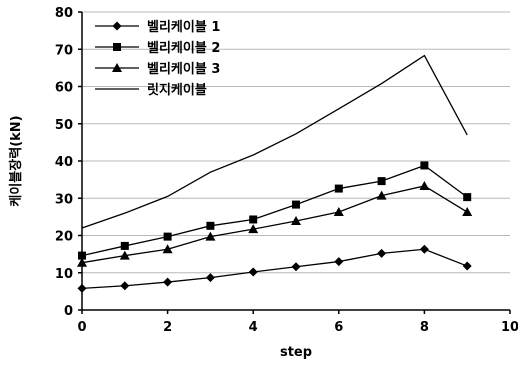 Image resolution: width=518 pixels, height=365 pixels. What do you see at coordinates (64, 125) in the screenshot?
I see `y-tick-label: 50` at bounding box center [64, 125].